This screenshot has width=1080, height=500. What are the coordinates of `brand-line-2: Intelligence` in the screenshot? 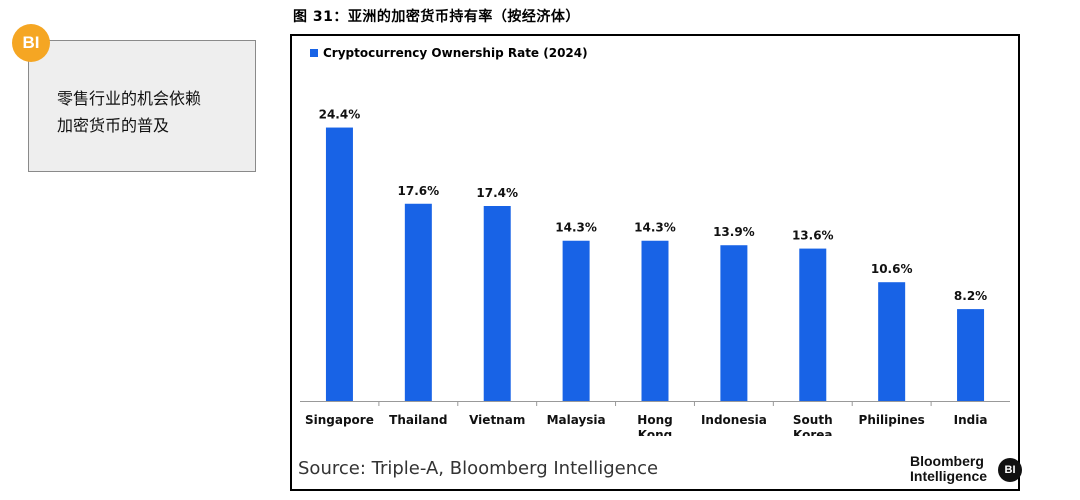 It's located at (949, 476).